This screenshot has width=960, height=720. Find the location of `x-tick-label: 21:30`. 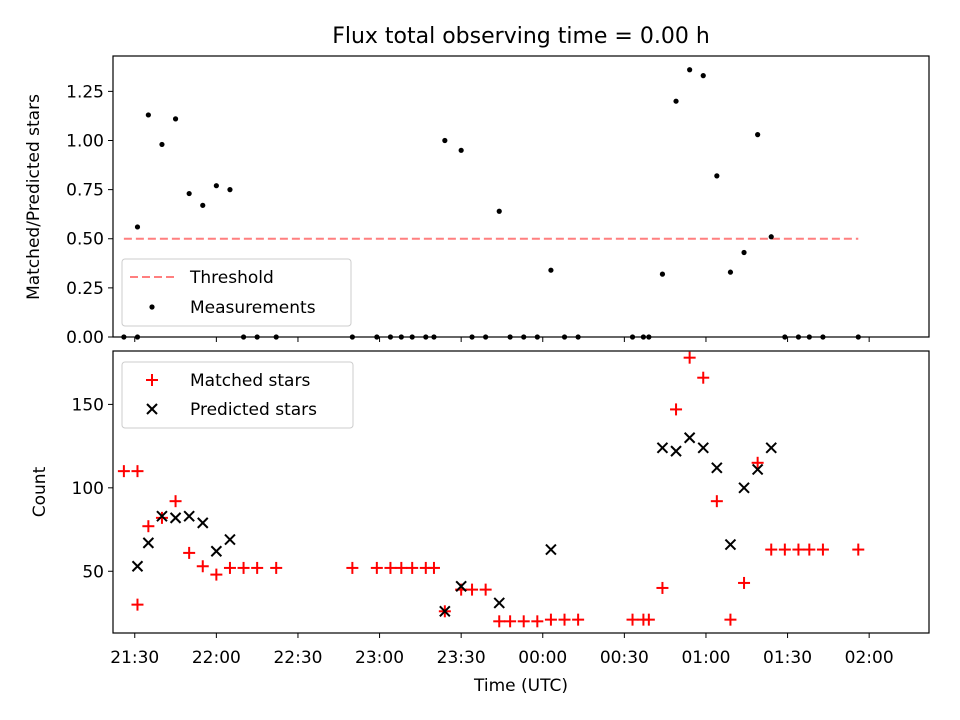

x-tick-label: 21:30 is located at coordinates (134, 658).